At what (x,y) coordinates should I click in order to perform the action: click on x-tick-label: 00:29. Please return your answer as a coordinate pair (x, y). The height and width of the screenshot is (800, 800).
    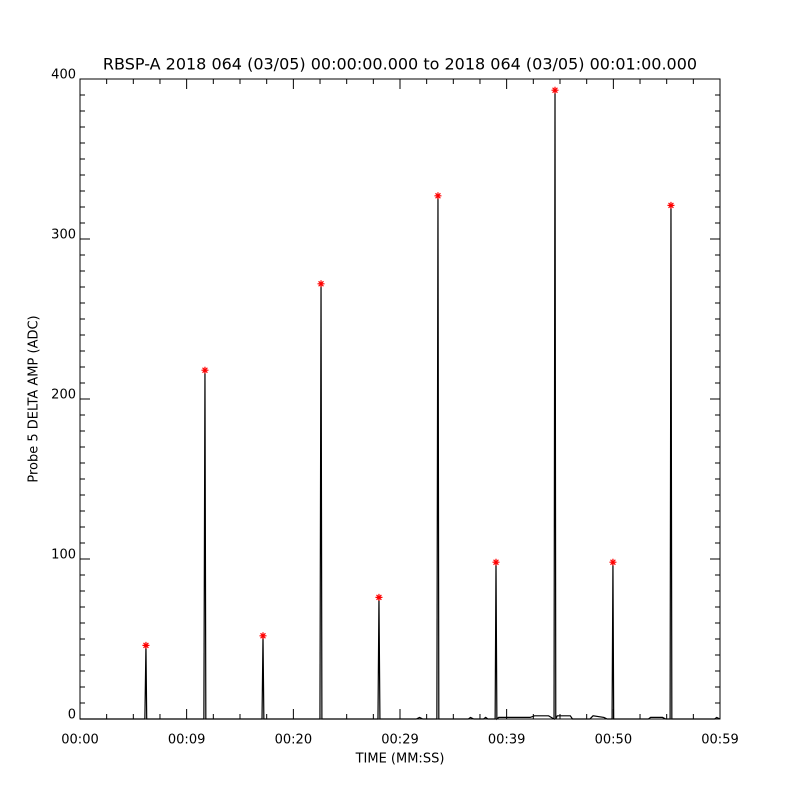
    Looking at the image, I should click on (399, 740).